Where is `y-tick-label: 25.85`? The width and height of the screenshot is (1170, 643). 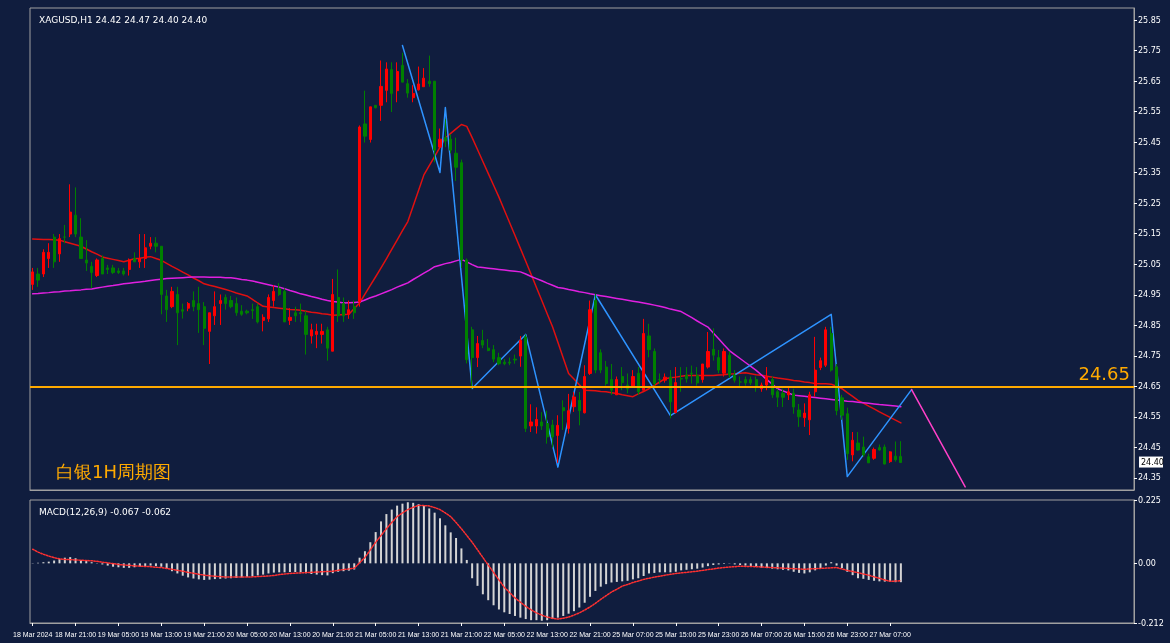 y-tick-label: 25.85 is located at coordinates (1149, 20).